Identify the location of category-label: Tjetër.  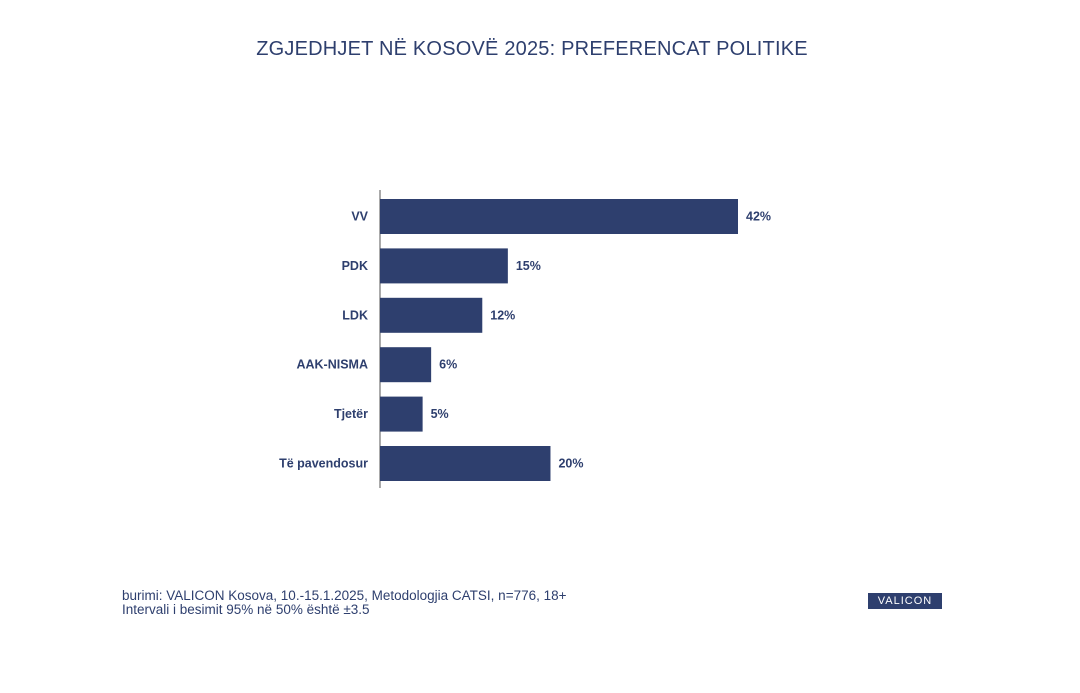
(351, 414).